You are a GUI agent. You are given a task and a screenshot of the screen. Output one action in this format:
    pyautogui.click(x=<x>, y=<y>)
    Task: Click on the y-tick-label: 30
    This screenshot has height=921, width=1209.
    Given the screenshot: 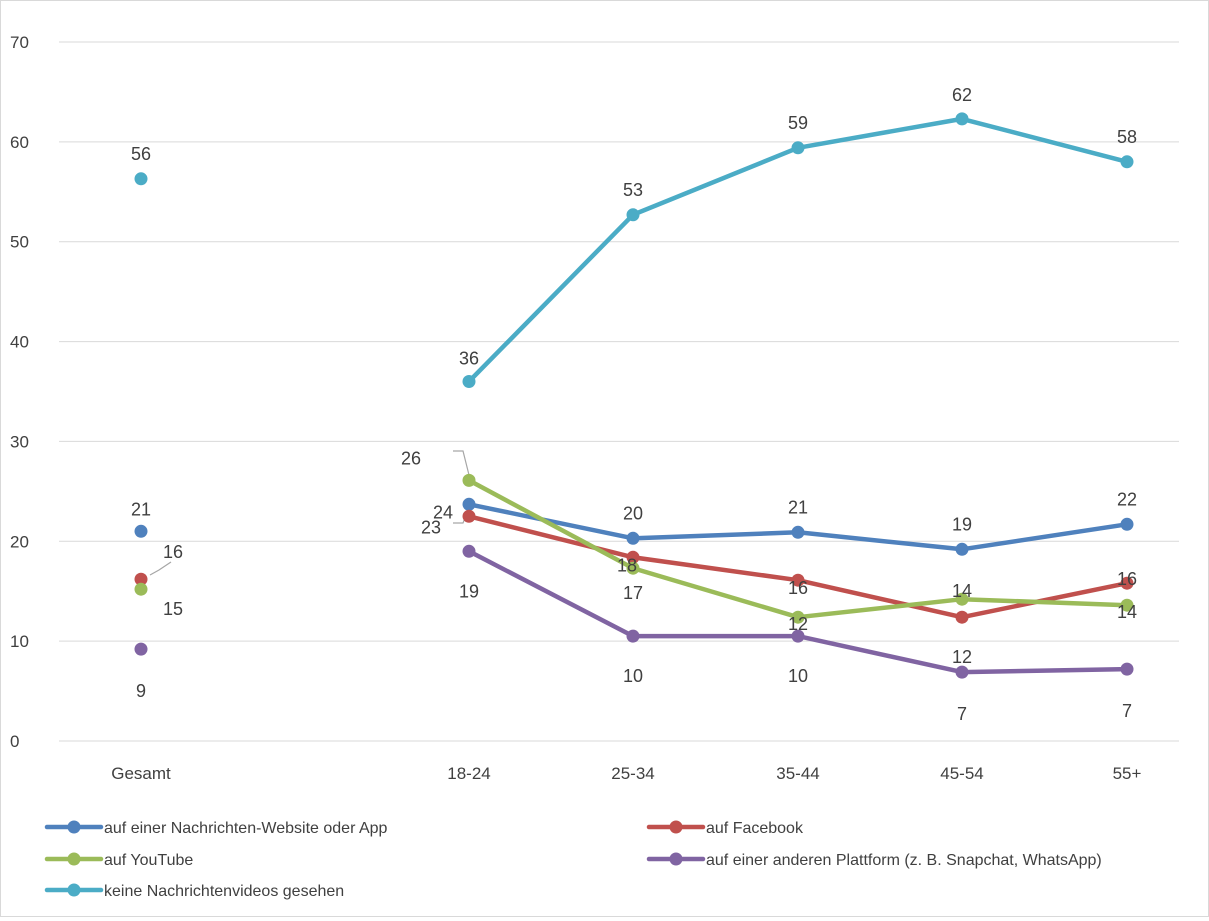 What is the action you would take?
    pyautogui.click(x=19, y=441)
    